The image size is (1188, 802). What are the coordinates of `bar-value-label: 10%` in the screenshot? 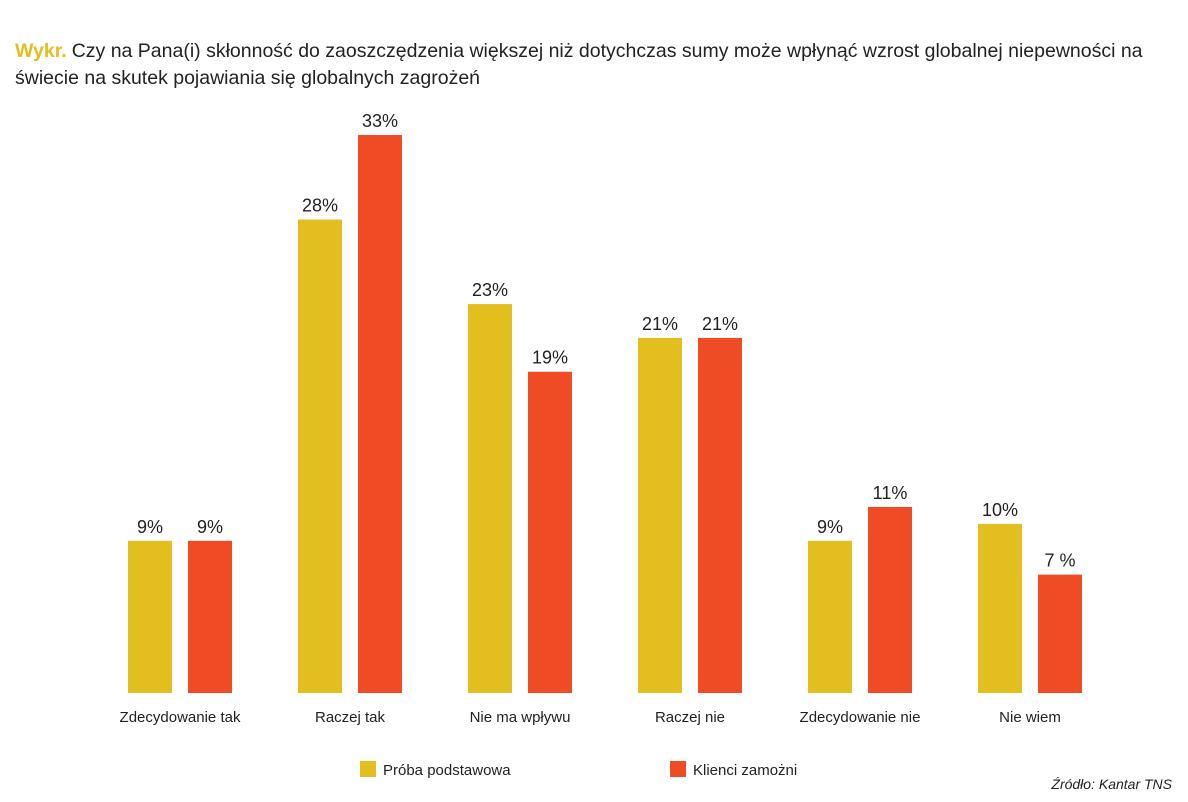 It's located at (1000, 510).